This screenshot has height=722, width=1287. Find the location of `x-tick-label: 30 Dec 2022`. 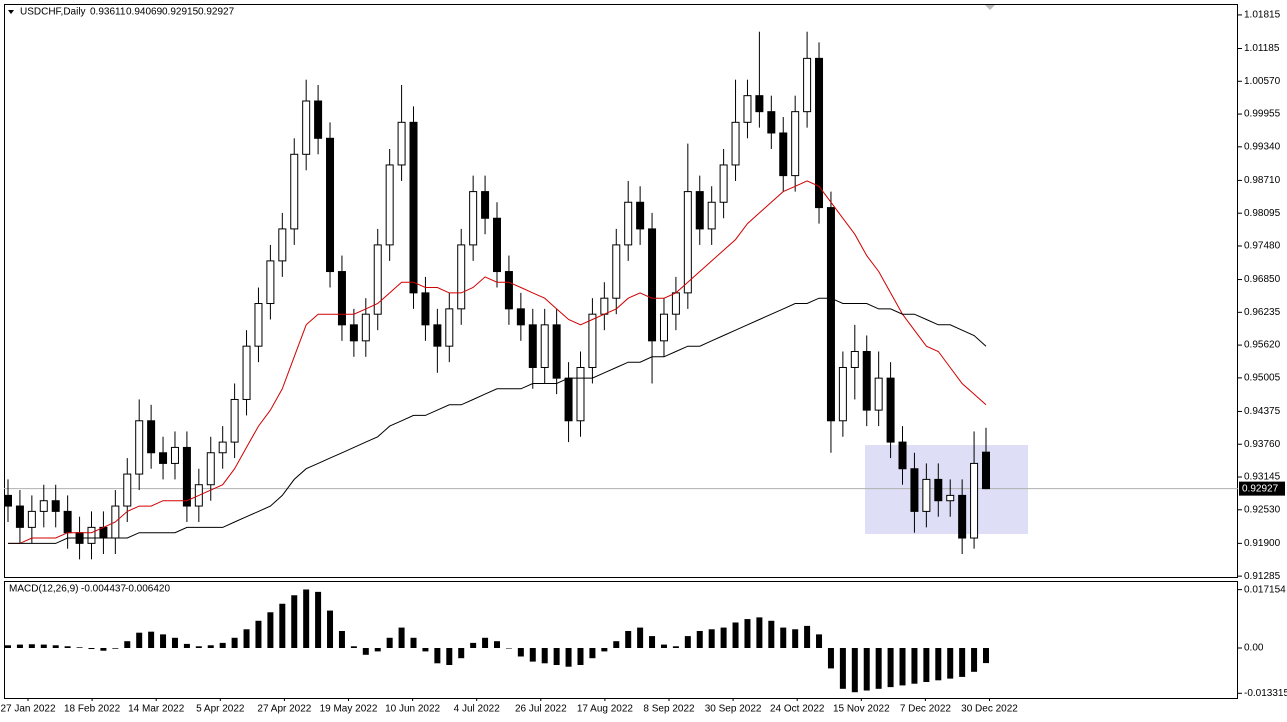

x-tick-label: 30 Dec 2022 is located at coordinates (989, 709).